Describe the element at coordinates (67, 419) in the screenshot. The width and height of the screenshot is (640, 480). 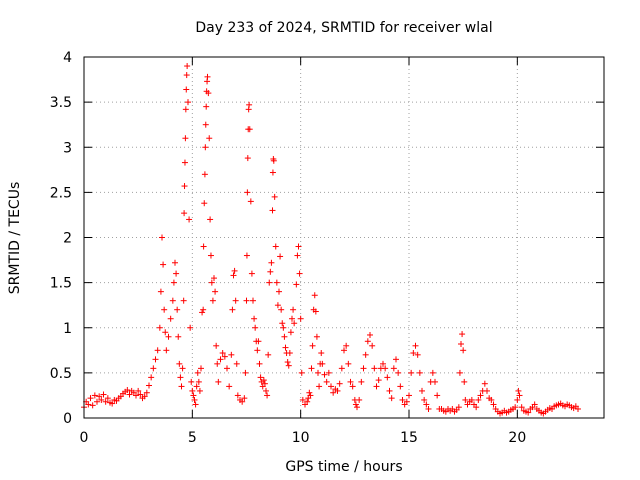
I see `y-tick-label: 0` at that location.